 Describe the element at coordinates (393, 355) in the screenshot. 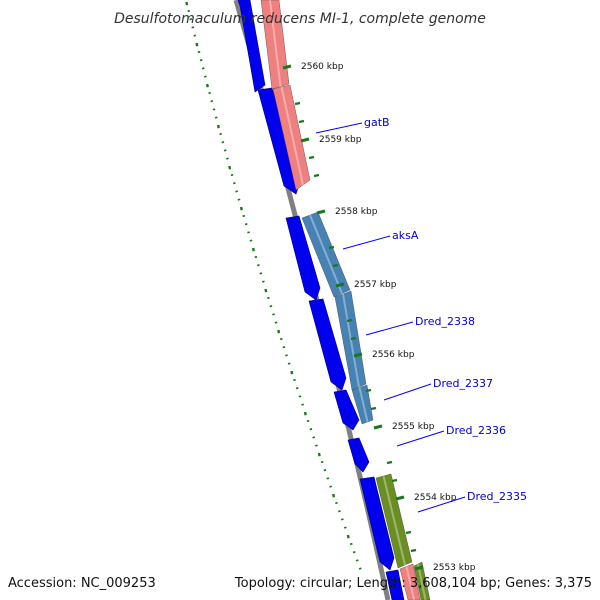

I see `scale-tick-label: 2556 kbp` at that location.